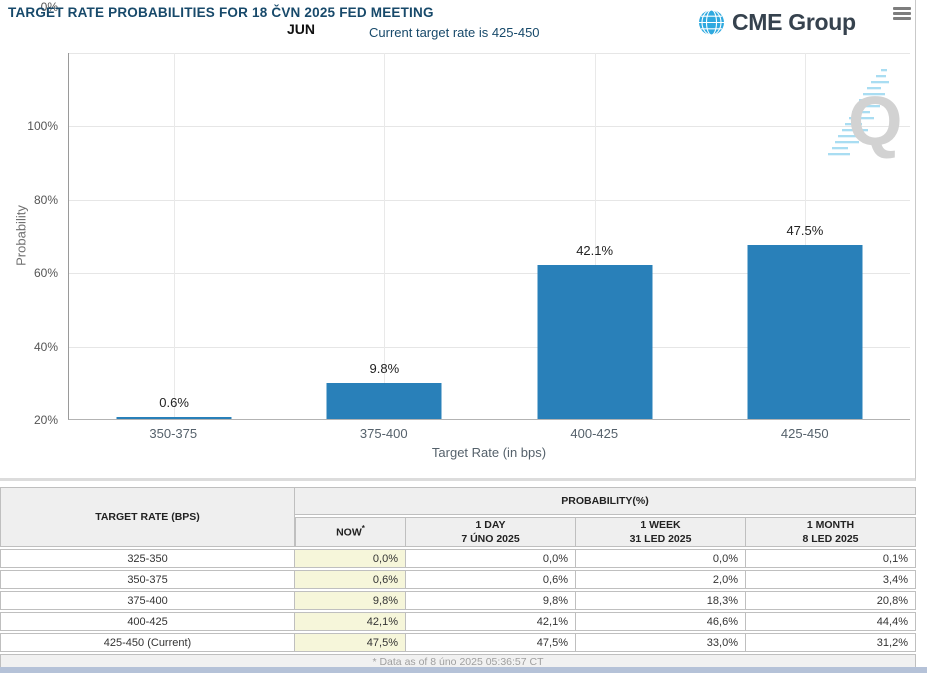 This screenshot has width=927, height=673. What do you see at coordinates (45, 200) in the screenshot?
I see `y-tick-label: 80%` at bounding box center [45, 200].